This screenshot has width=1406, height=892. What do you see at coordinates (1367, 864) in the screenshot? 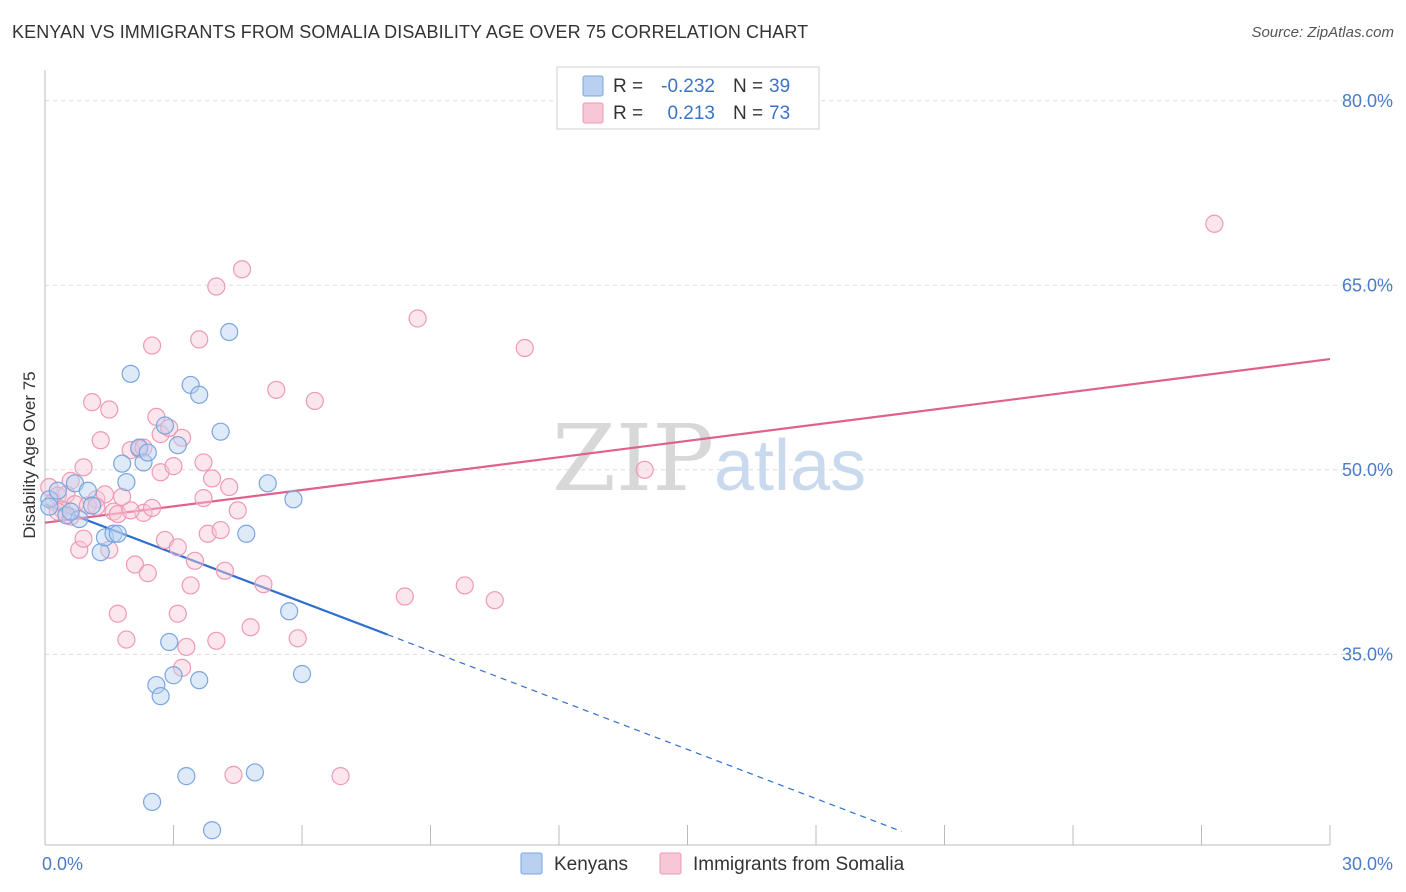
I see `x-tick-label-1: 30.0%` at bounding box center [1367, 864].